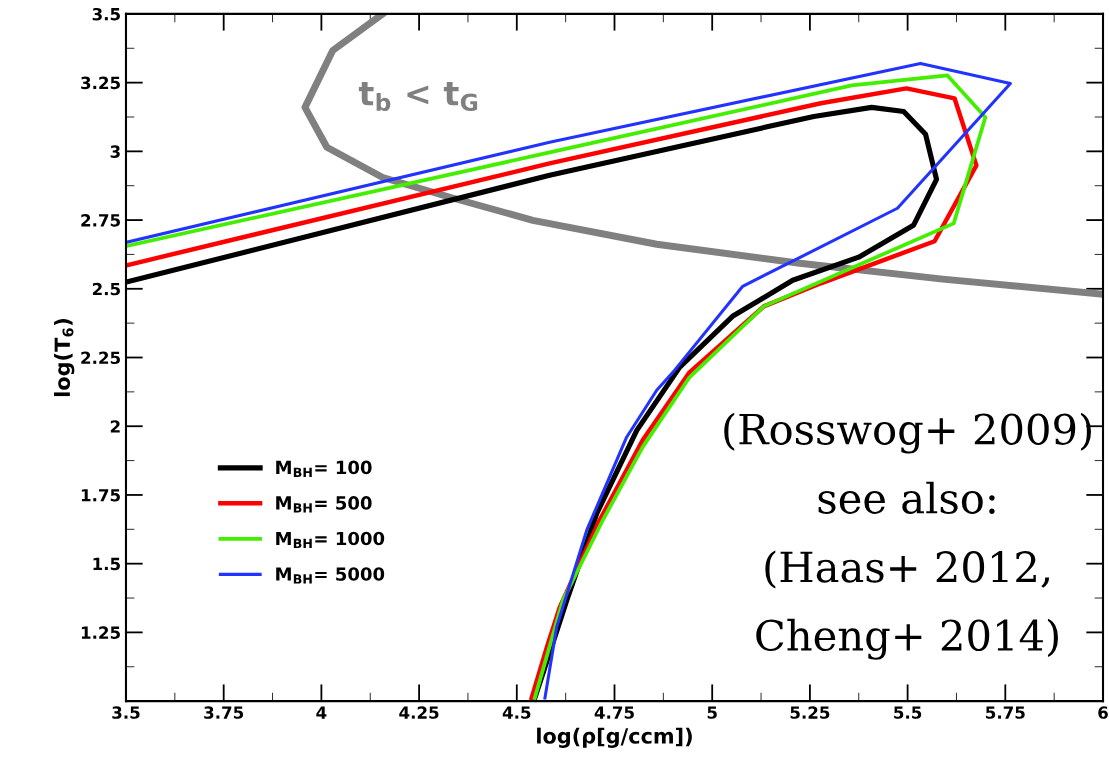  I want to click on y-tick-label: 3.25, so click(100, 83).